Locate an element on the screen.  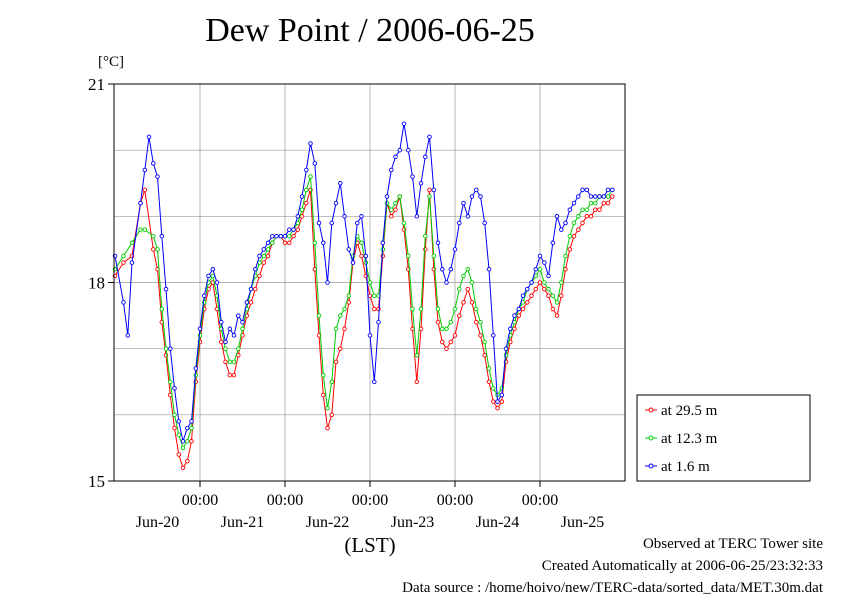
x-axis-label: (LST) is located at coordinates (370, 545).